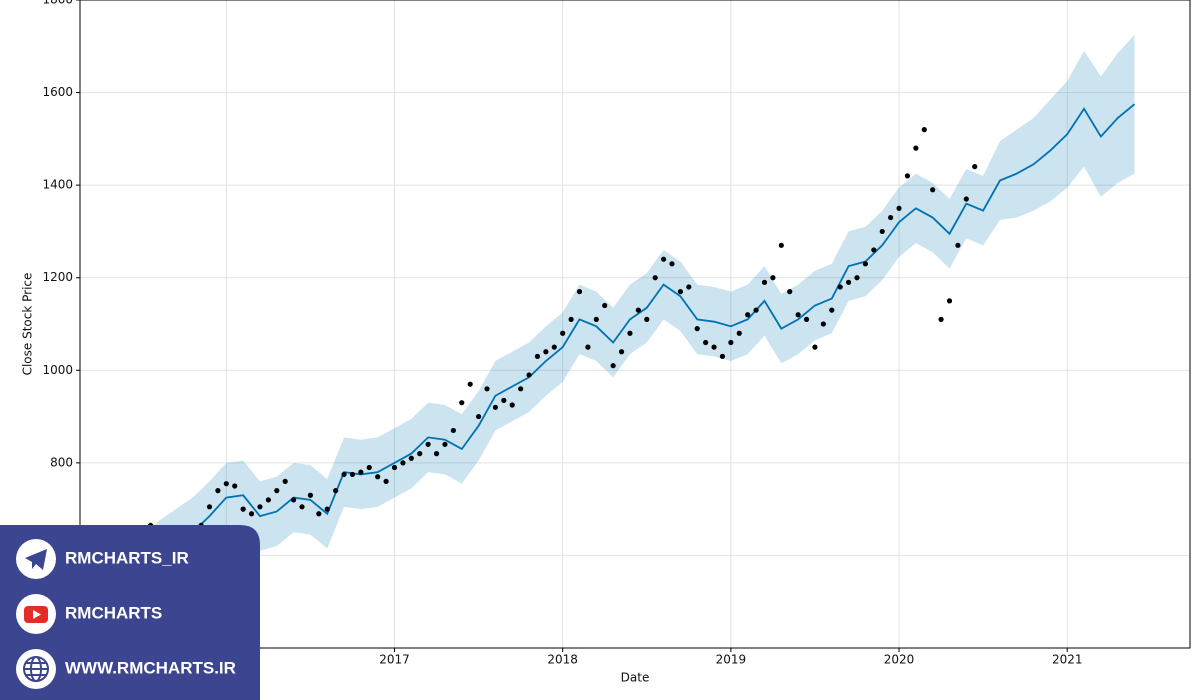 Image resolution: width=1200 pixels, height=700 pixels. Describe the element at coordinates (57, 370) in the screenshot. I see `y-tick-label: 1000` at that location.